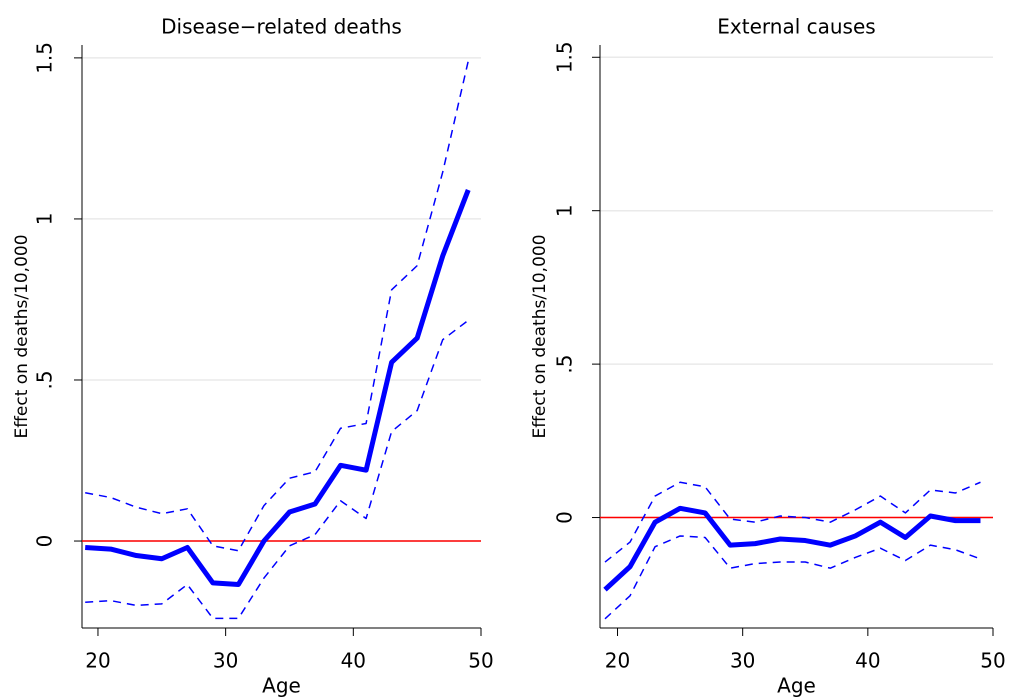 Image resolution: width=1011 pixels, height=698 pixels. I want to click on chart-title: External causes, so click(796, 27).